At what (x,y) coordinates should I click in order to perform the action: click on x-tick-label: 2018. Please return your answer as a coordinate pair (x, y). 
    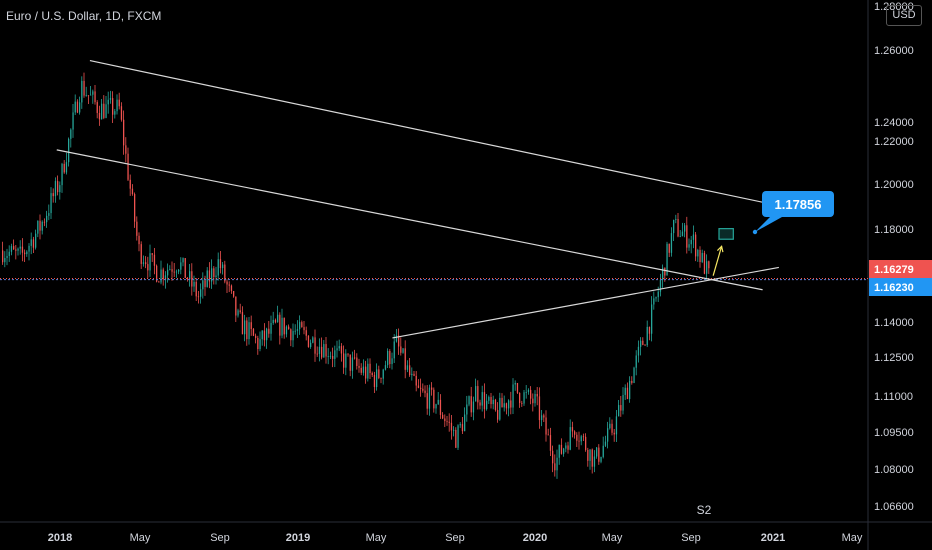
    Looking at the image, I should click on (60, 538).